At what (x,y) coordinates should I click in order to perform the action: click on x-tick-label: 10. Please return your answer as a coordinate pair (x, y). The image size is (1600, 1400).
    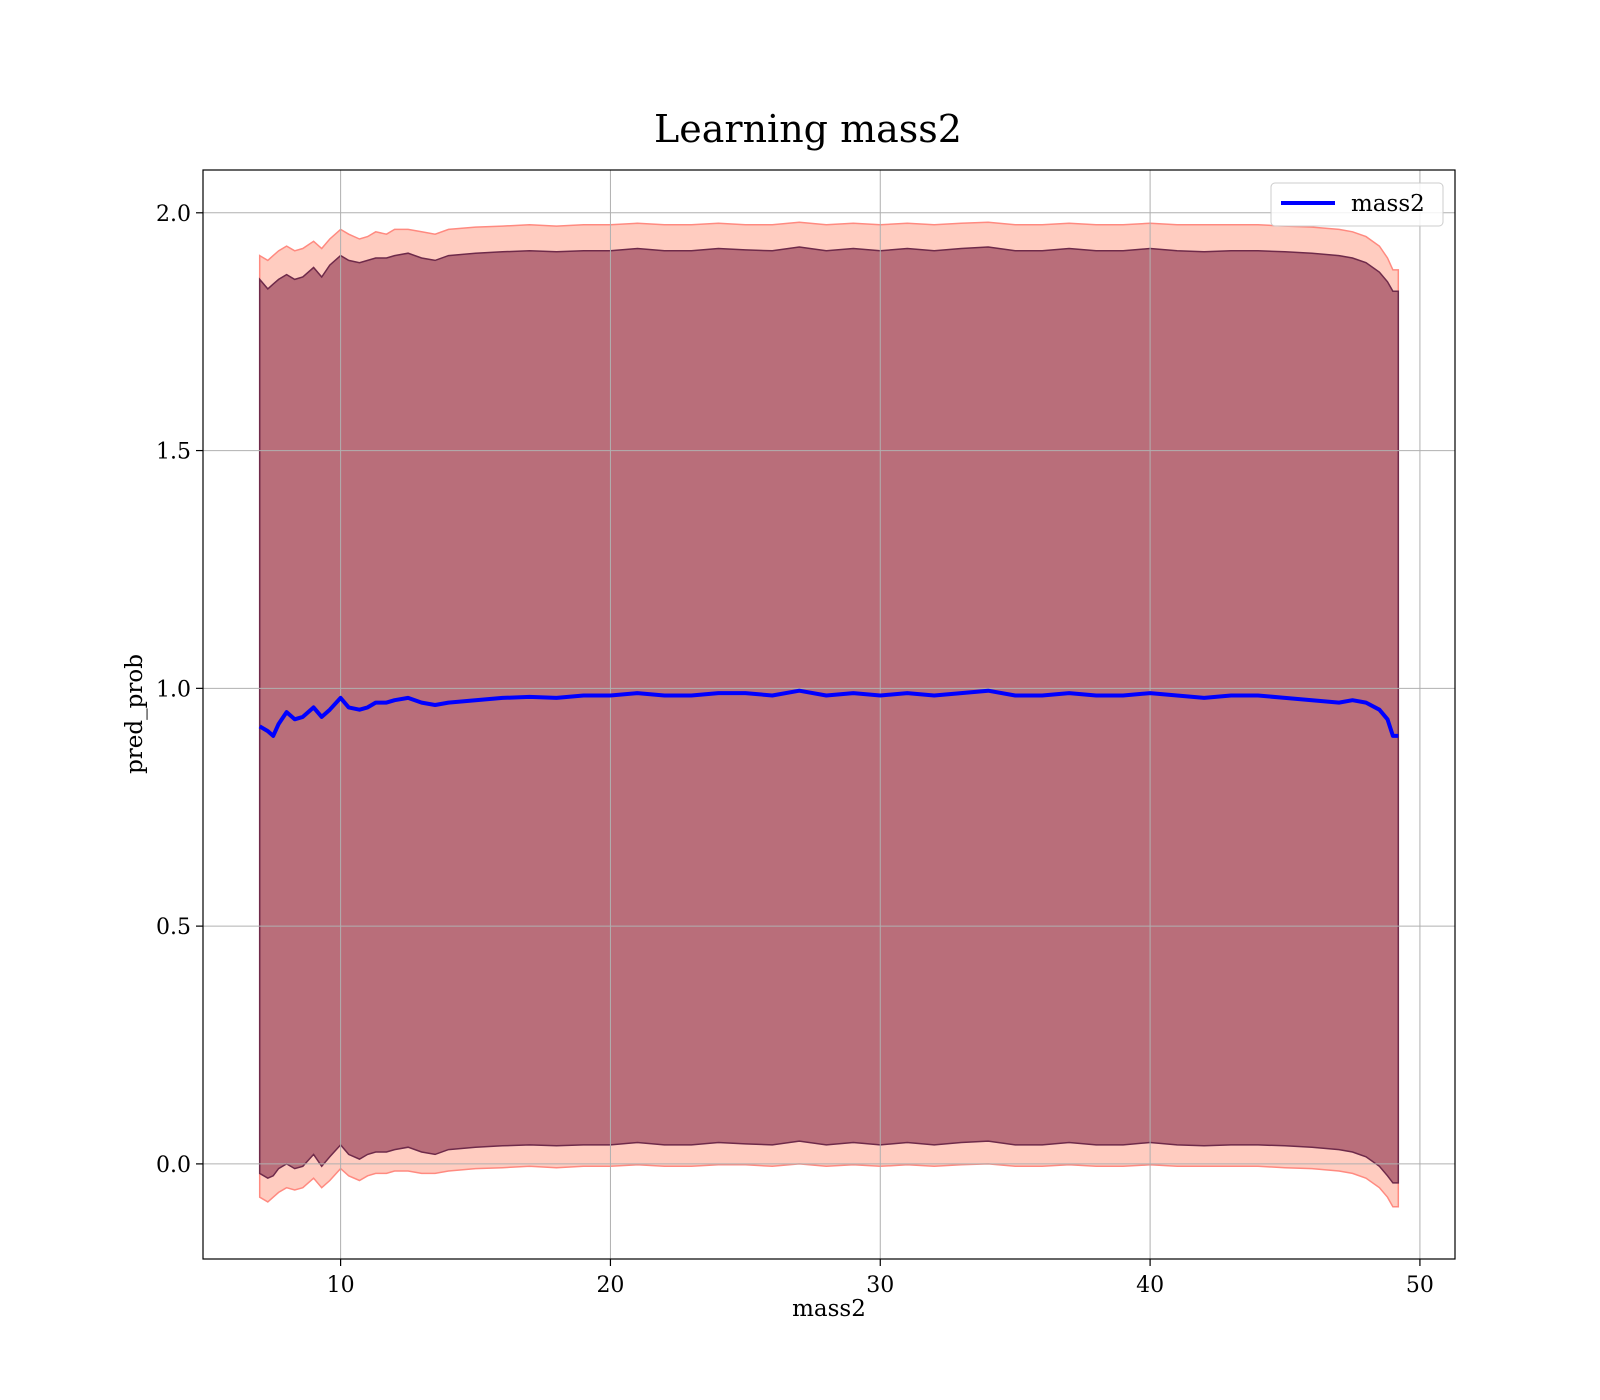
    Looking at the image, I should click on (341, 1285).